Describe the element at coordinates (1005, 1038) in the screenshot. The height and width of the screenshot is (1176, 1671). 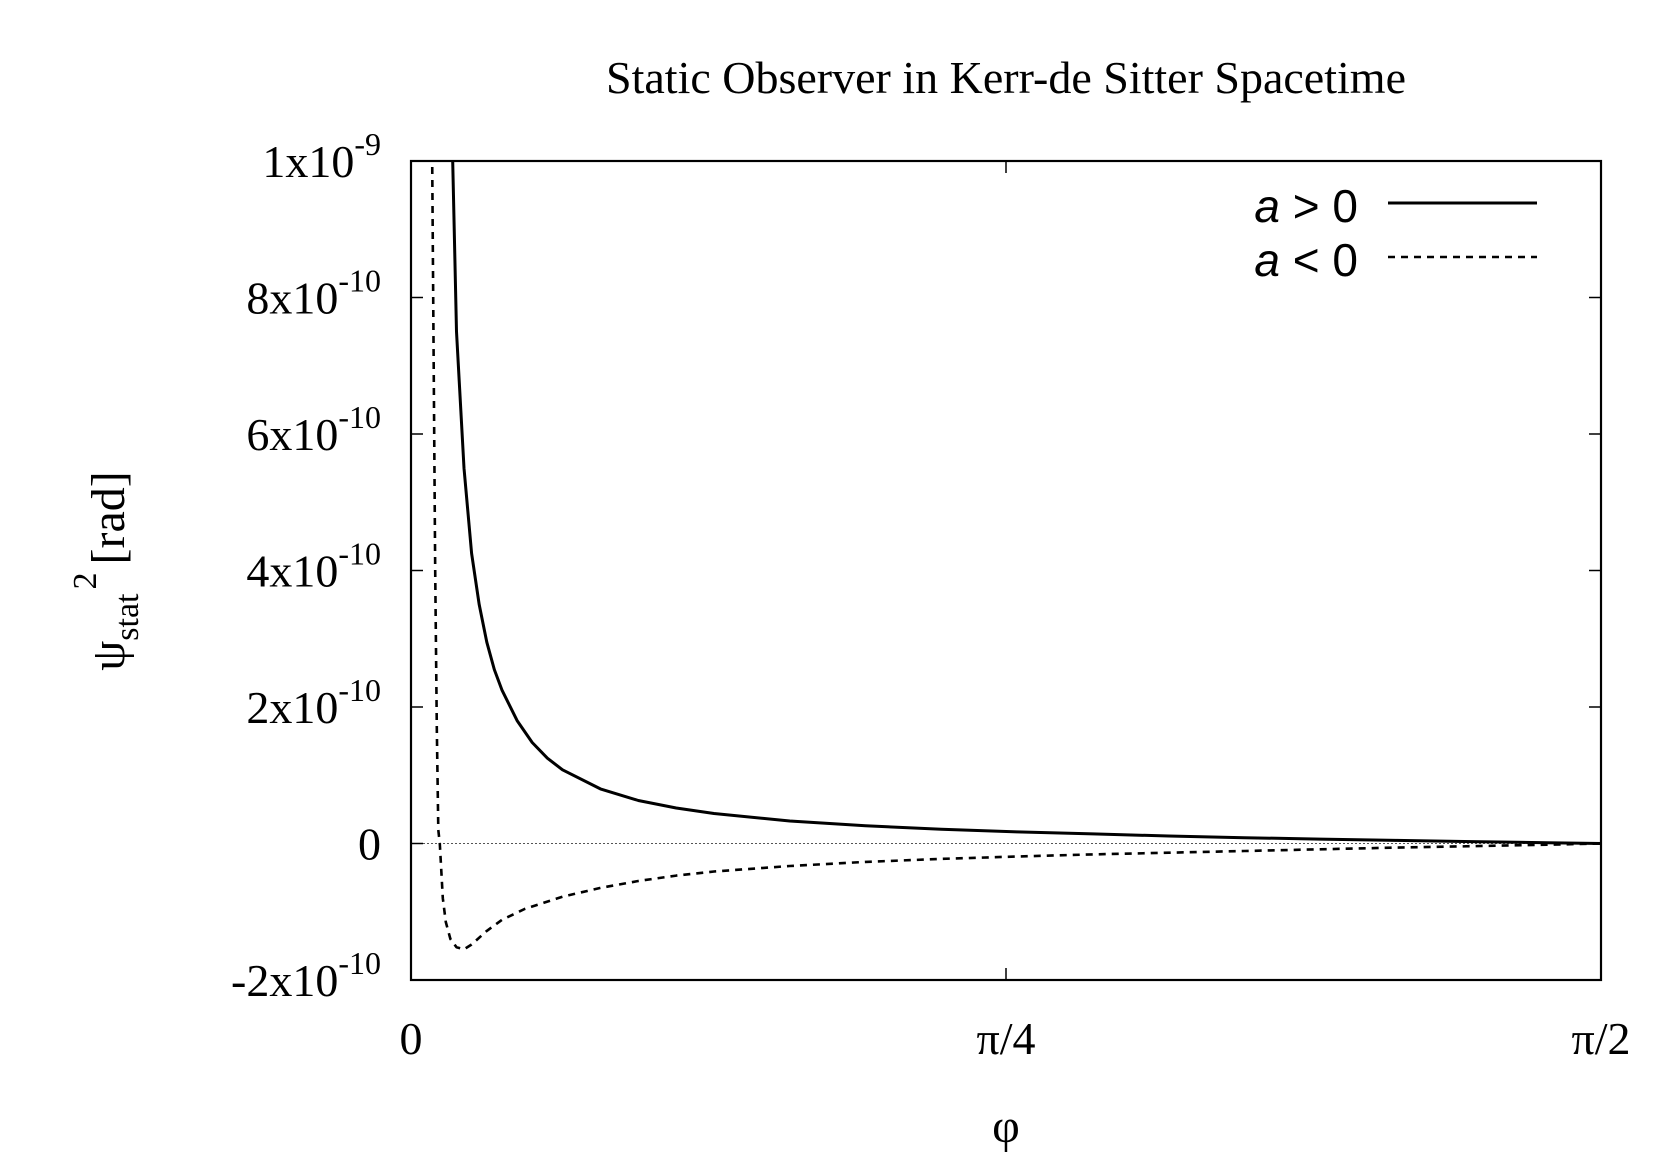
I see `x-tick-label: π/4` at that location.